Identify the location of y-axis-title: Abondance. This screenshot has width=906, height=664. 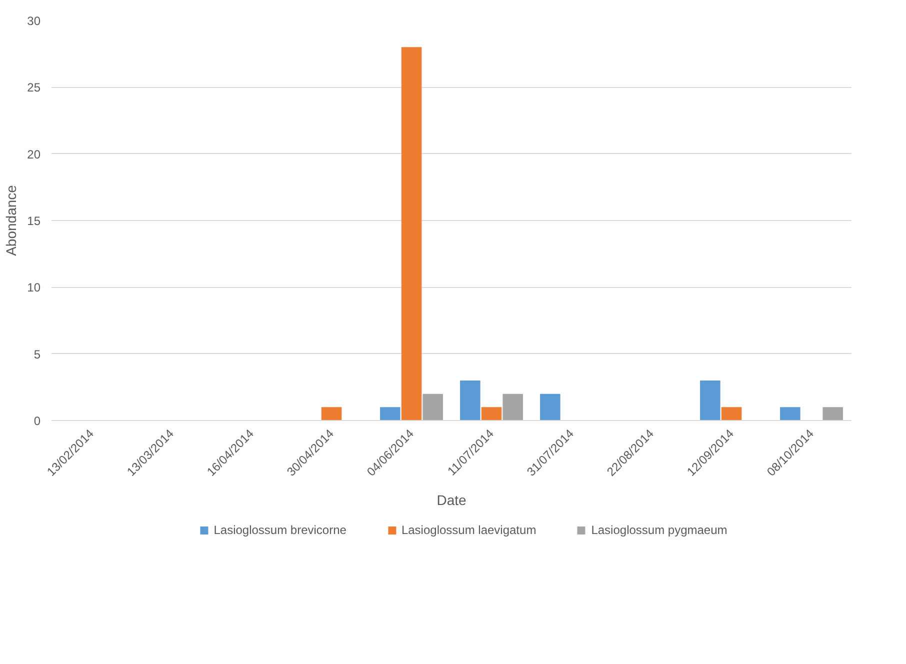
(11, 220).